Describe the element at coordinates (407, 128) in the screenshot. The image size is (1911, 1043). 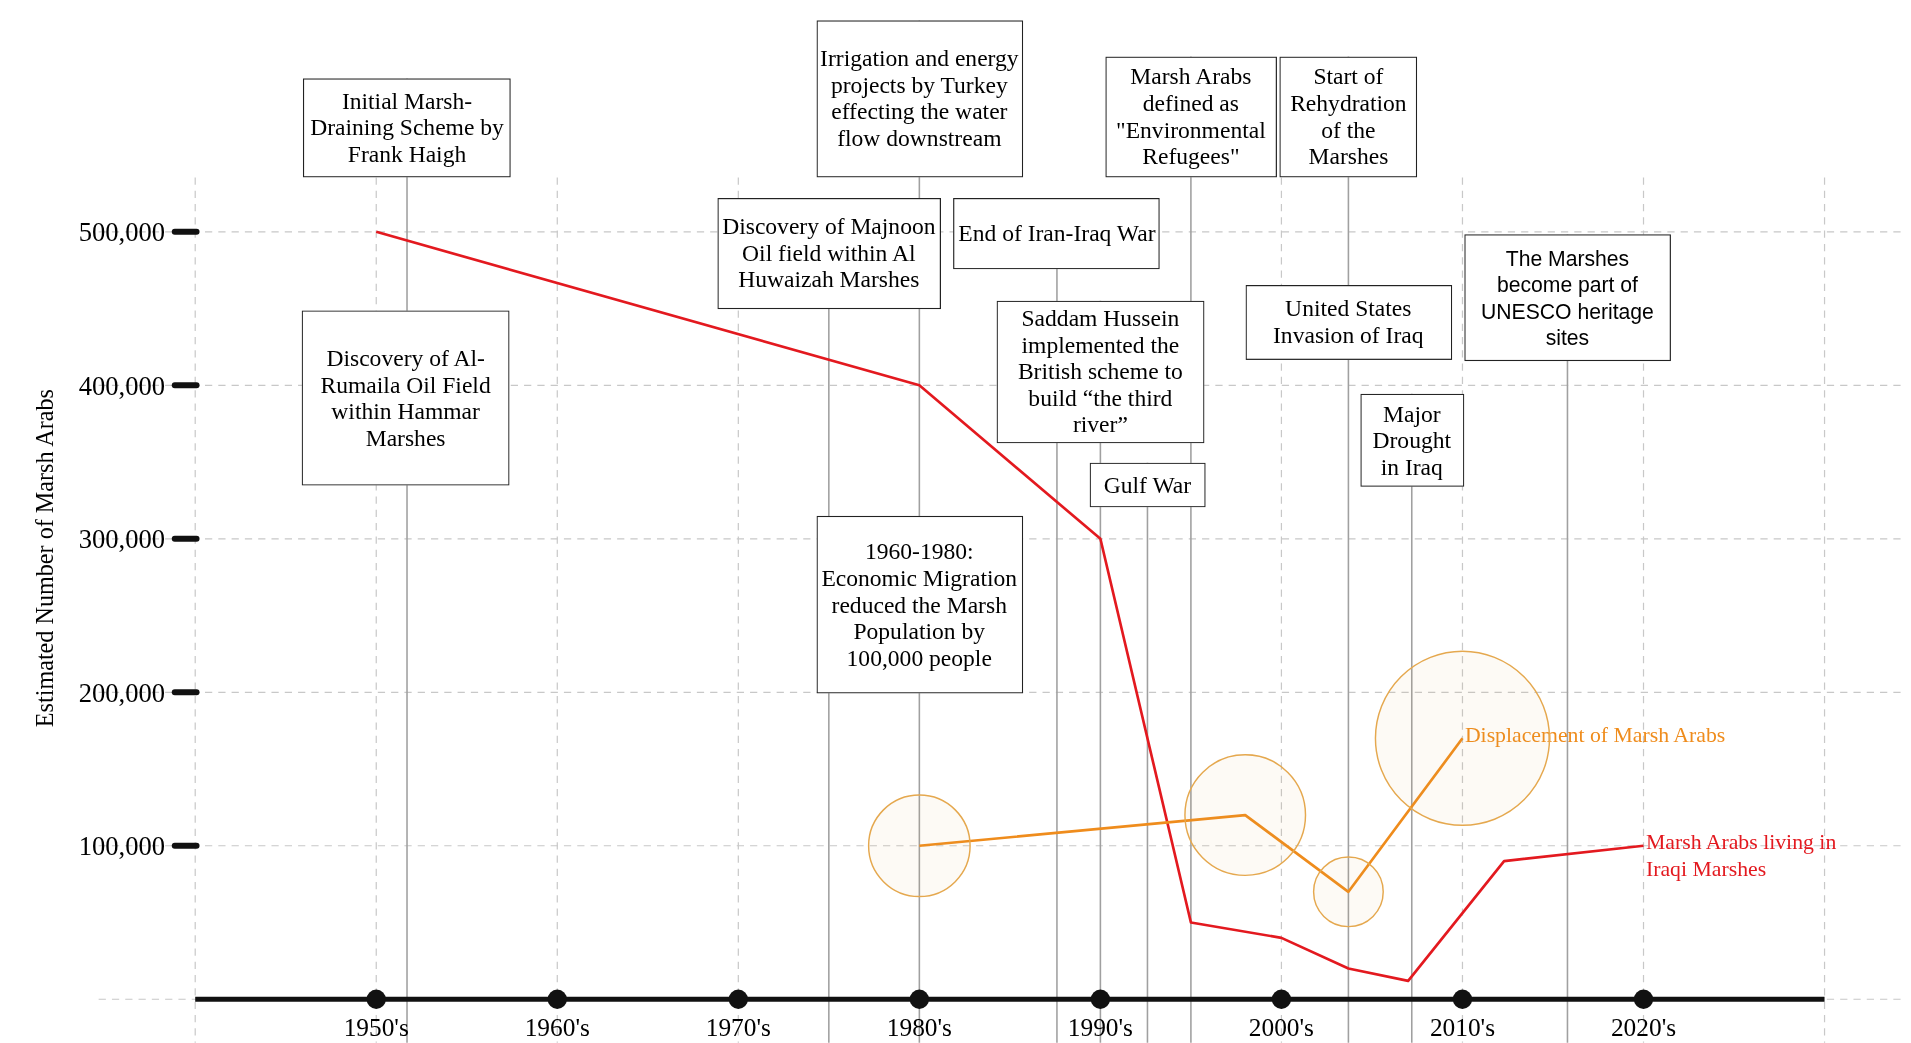
I see `ref-line-label: Initial Marsh-Draining Scheme by Frank Haigh` at that location.